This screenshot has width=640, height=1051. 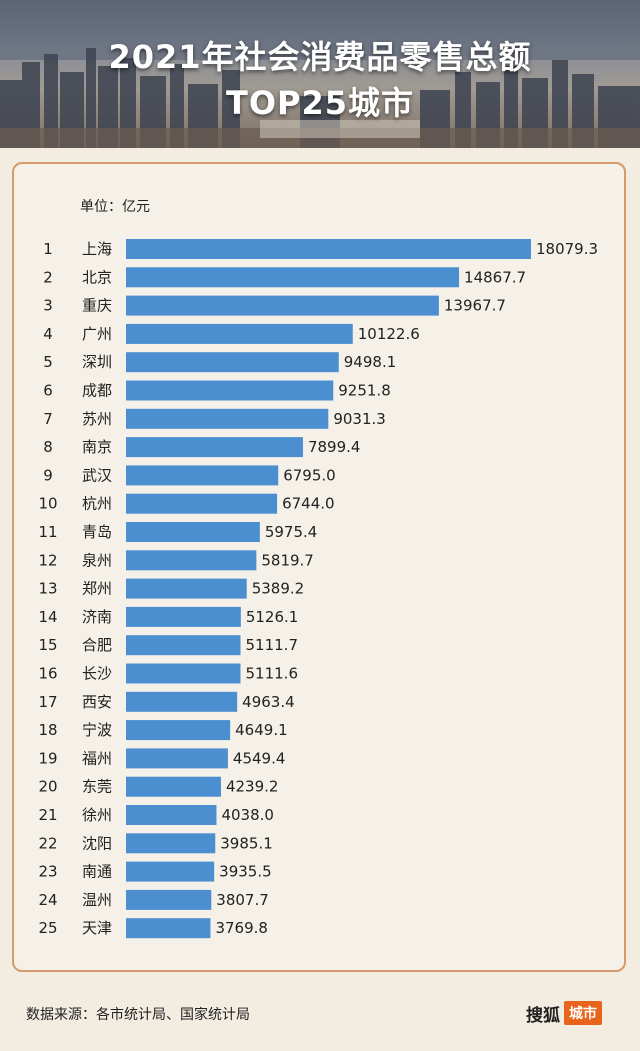 What do you see at coordinates (47, 504) in the screenshot?
I see `rank-label: 10` at bounding box center [47, 504].